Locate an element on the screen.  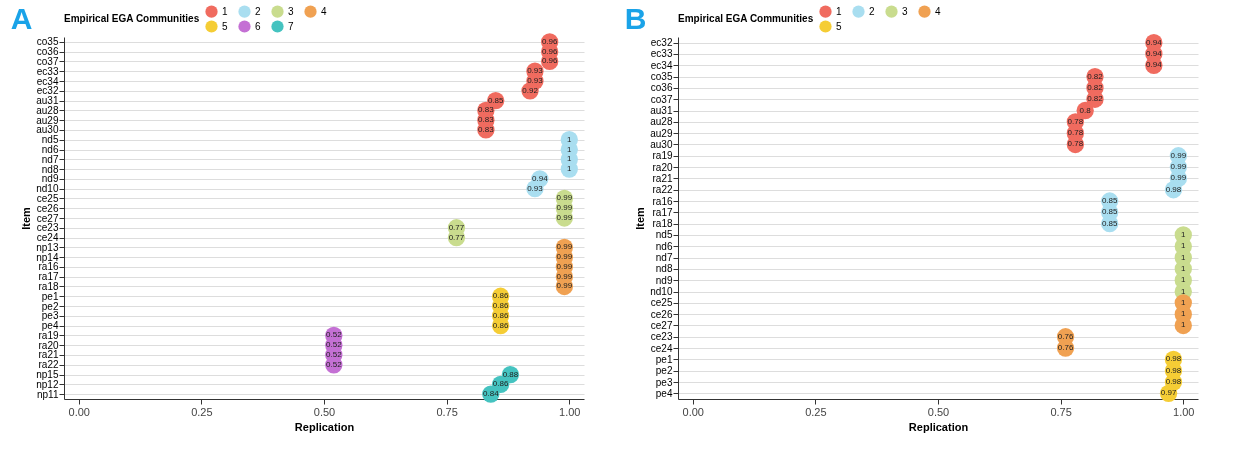
x-tick-label: 0.50 is located at coordinates (938, 411).